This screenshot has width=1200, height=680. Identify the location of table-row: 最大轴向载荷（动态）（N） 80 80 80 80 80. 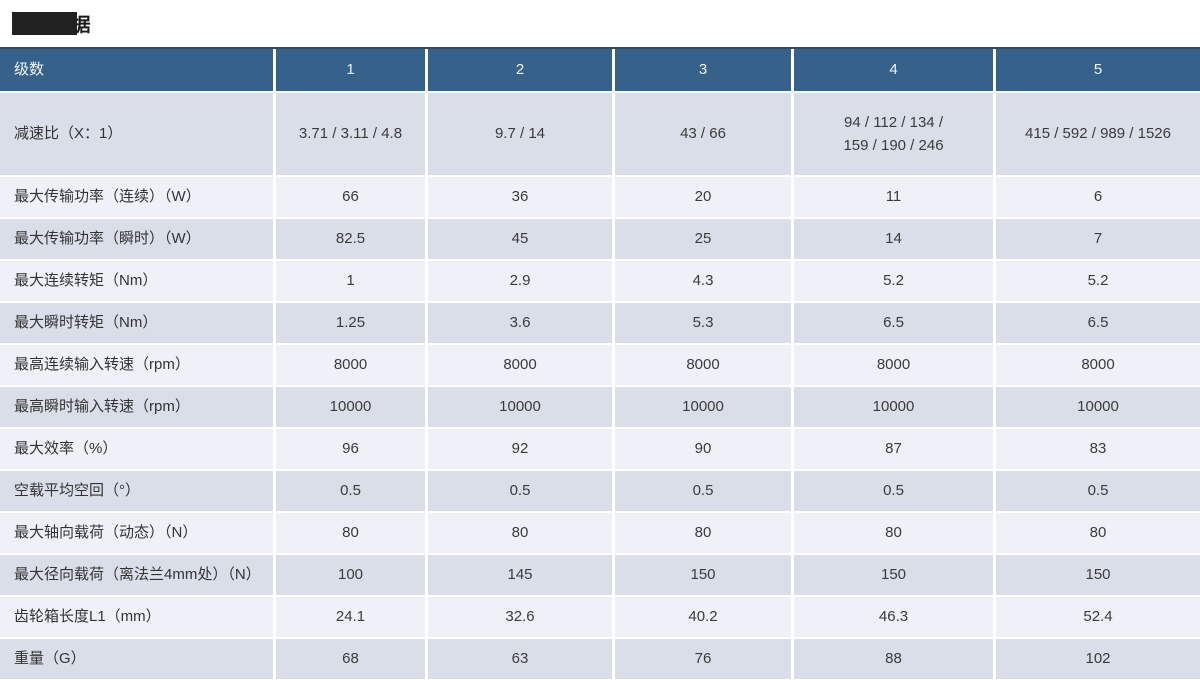
(600, 533).